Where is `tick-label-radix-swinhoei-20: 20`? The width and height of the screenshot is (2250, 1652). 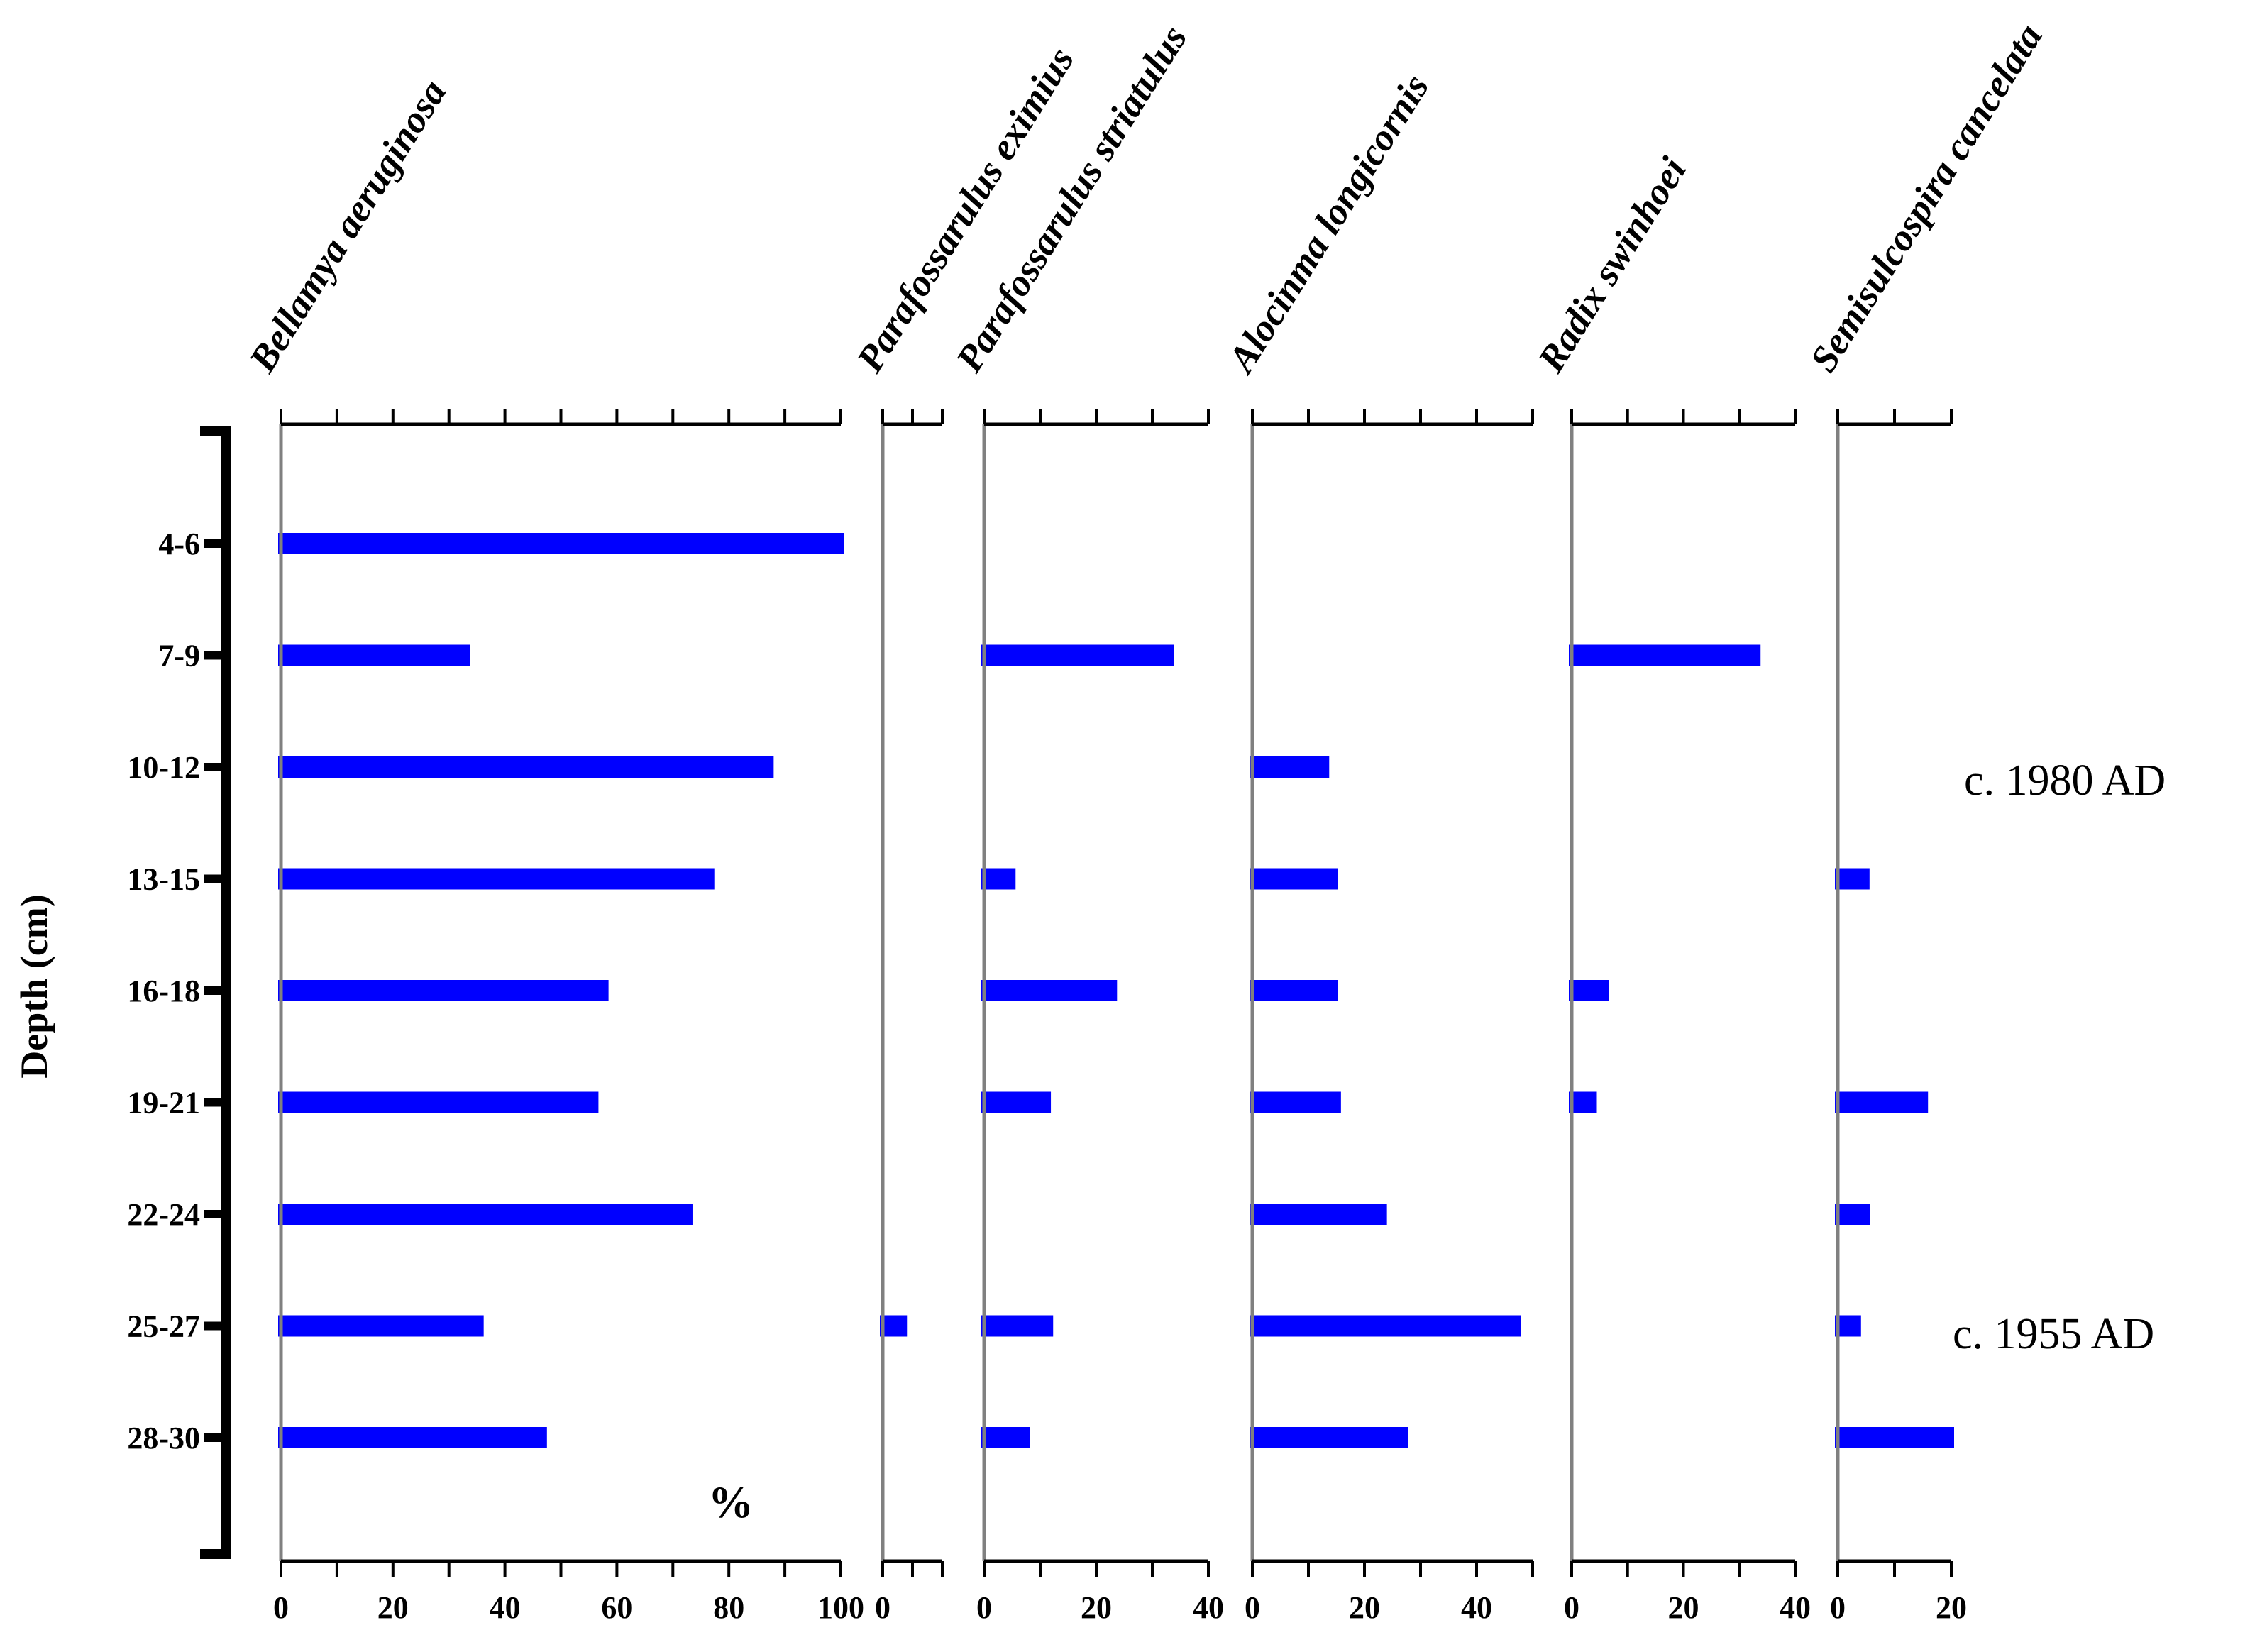
tick-label-radix-swinhoei-20: 20 is located at coordinates (1684, 1608).